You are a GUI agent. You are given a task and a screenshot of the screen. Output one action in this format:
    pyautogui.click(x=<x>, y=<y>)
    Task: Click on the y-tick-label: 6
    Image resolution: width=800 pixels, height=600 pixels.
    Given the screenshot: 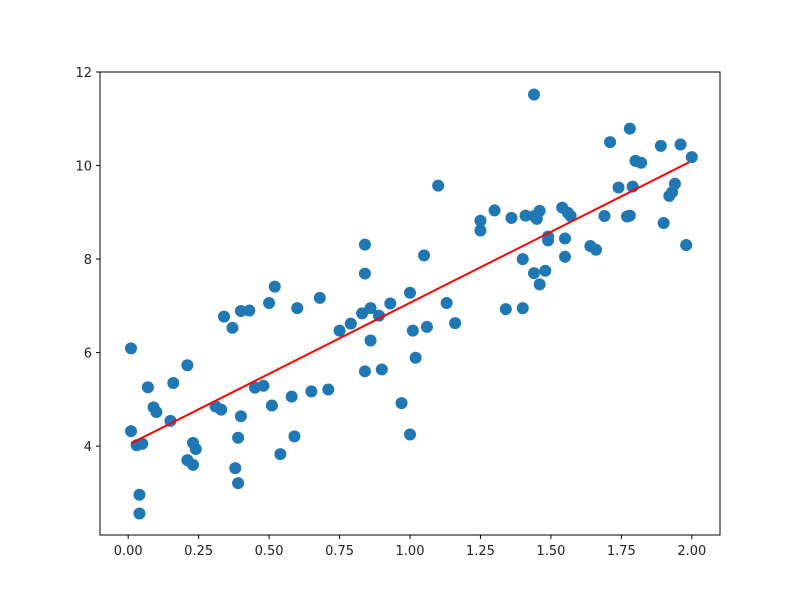 What is the action you would take?
    pyautogui.click(x=88, y=354)
    